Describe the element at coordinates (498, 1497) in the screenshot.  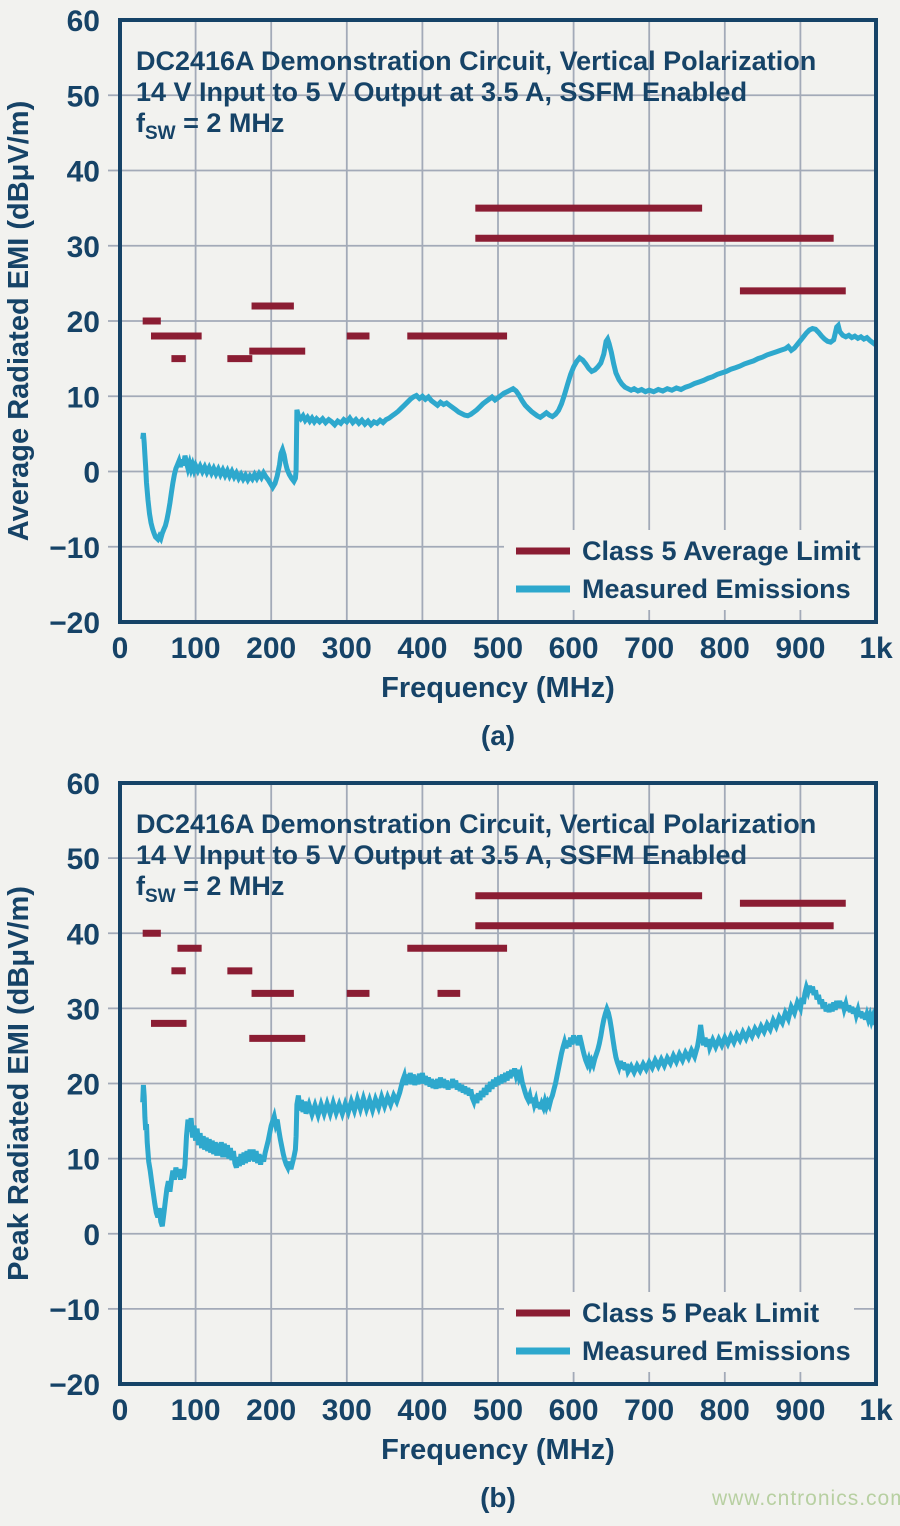
I see `panel-label: (b)` at that location.